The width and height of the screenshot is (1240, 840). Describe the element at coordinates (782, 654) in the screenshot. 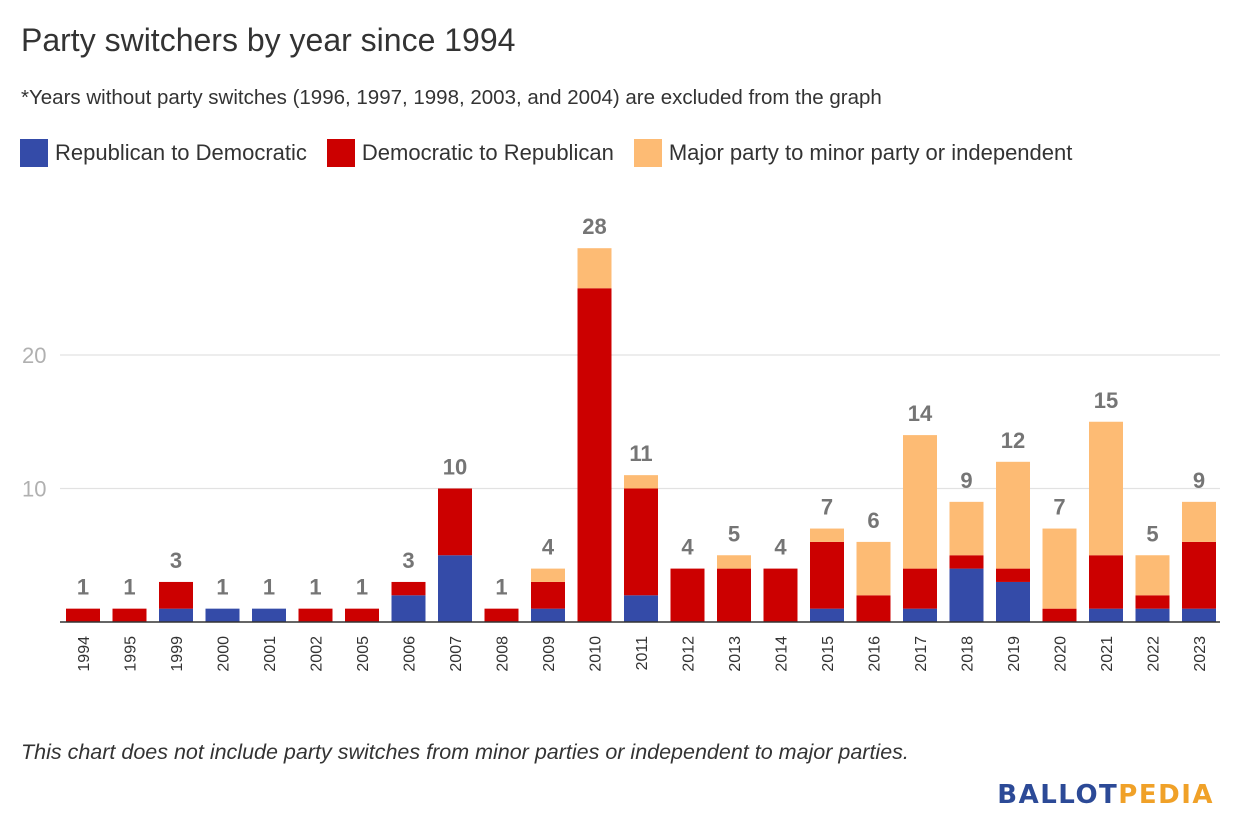

I see `x-tick-label-2014: 2014` at that location.